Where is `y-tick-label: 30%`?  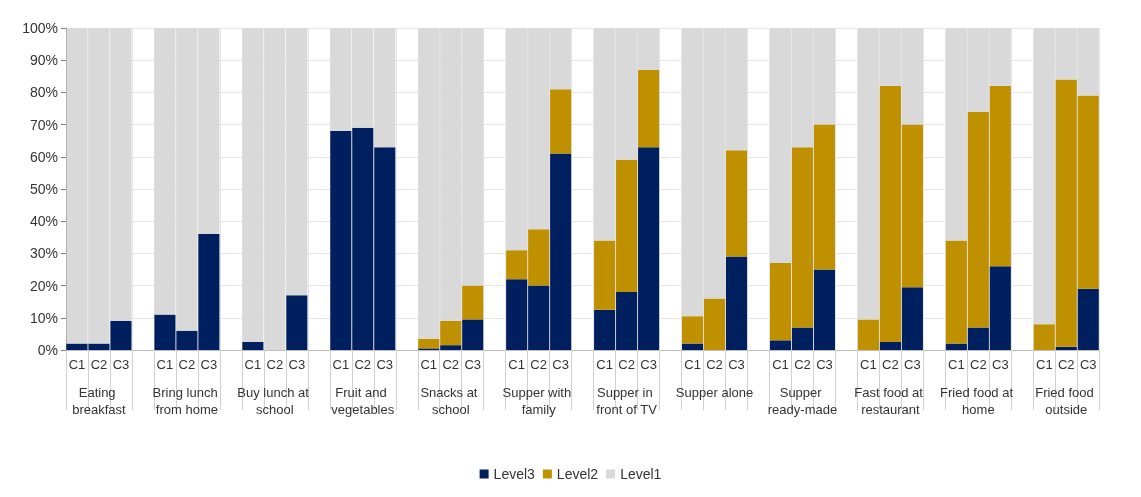
y-tick-label: 30% is located at coordinates (43, 253).